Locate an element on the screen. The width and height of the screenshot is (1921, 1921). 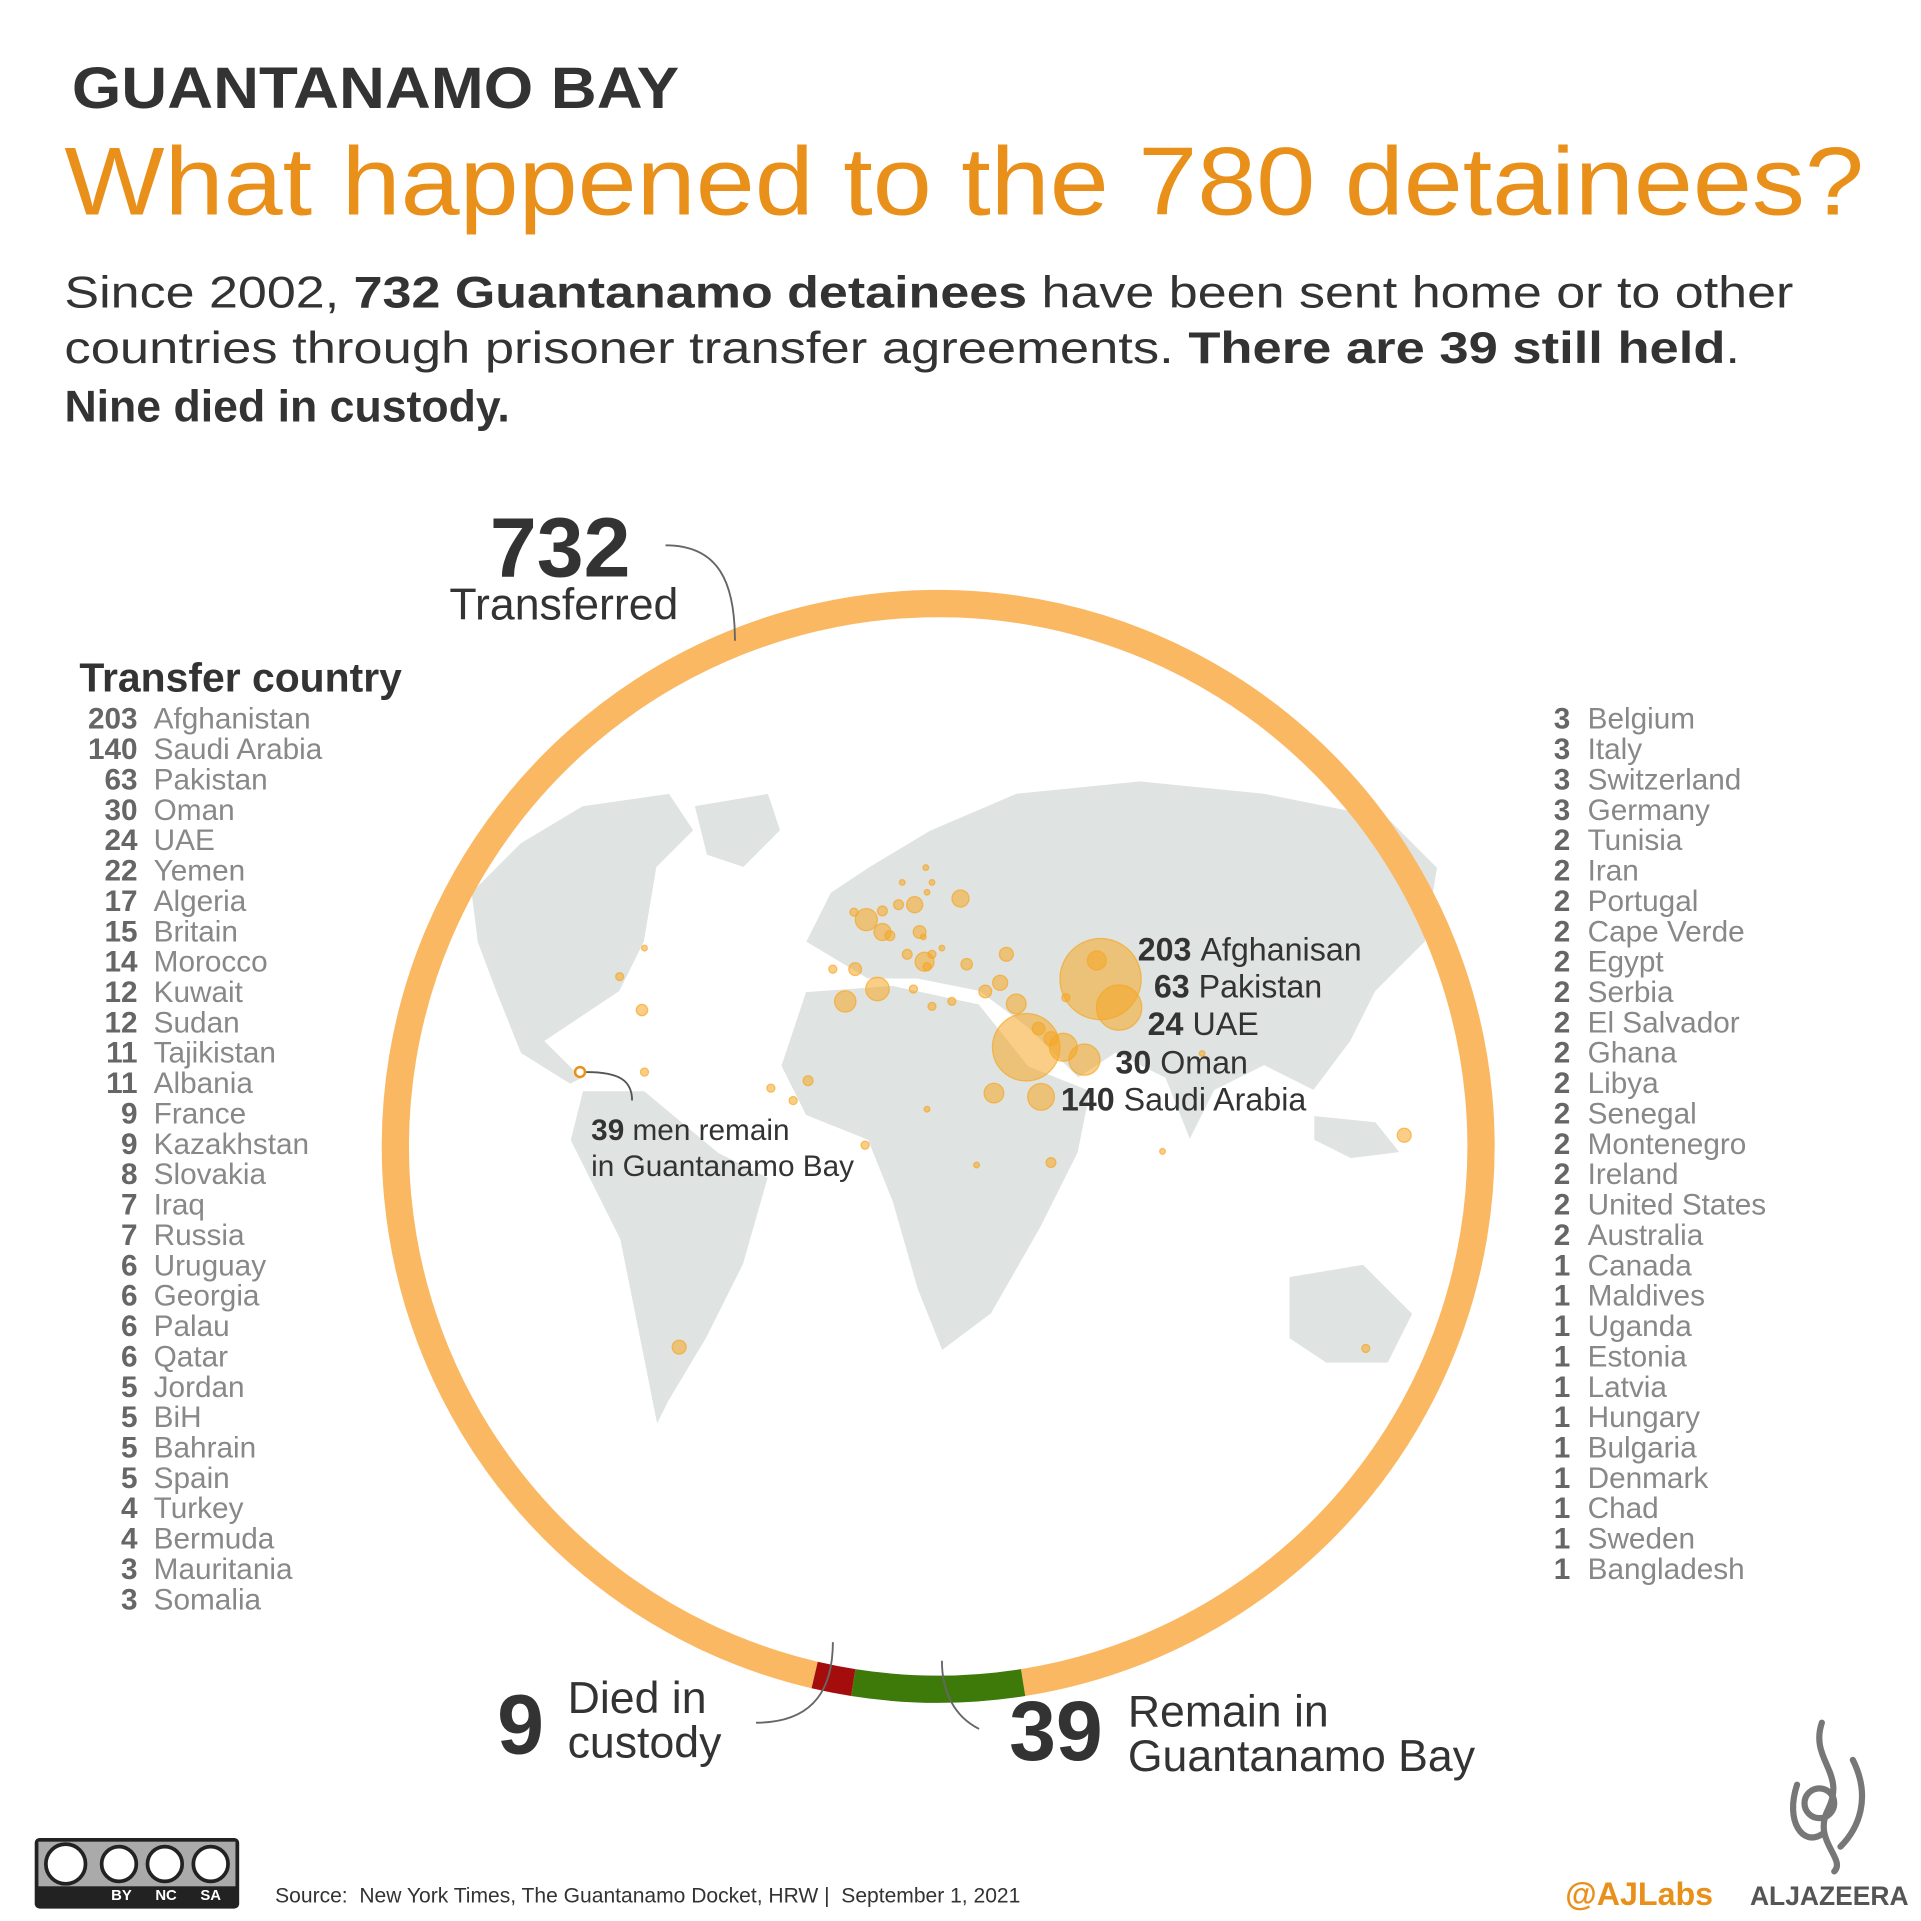
country-name: France is located at coordinates (200, 1113).